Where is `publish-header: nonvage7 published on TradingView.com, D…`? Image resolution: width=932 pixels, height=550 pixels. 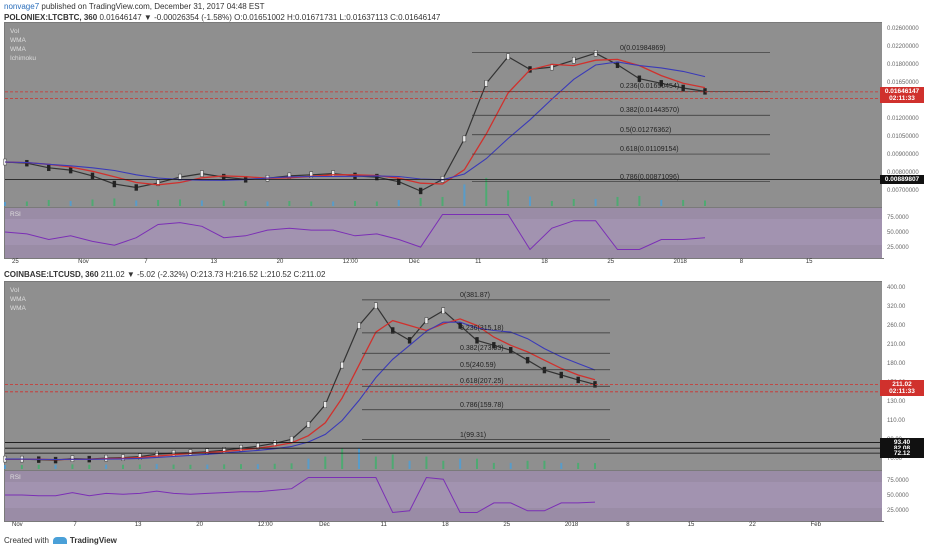 publish-header: nonvage7 published on TradingView.com, D… is located at coordinates (134, 6).